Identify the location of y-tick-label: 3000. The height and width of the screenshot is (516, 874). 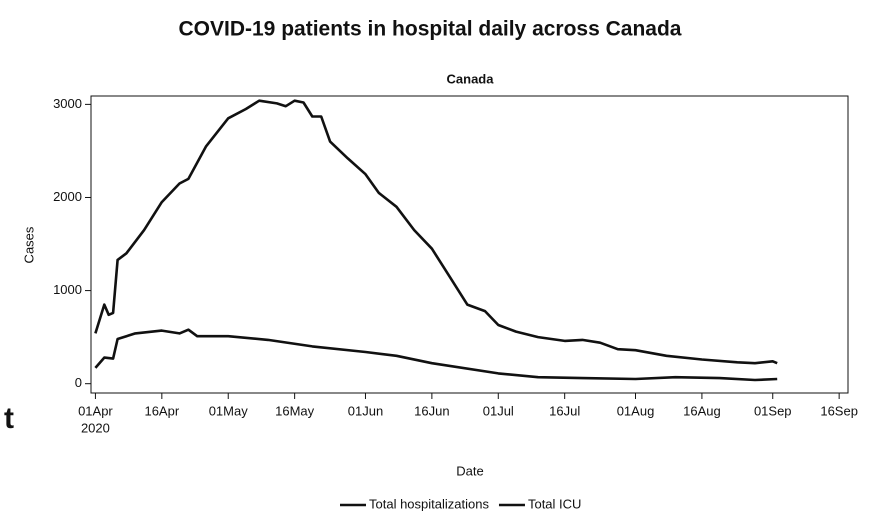
(67, 103).